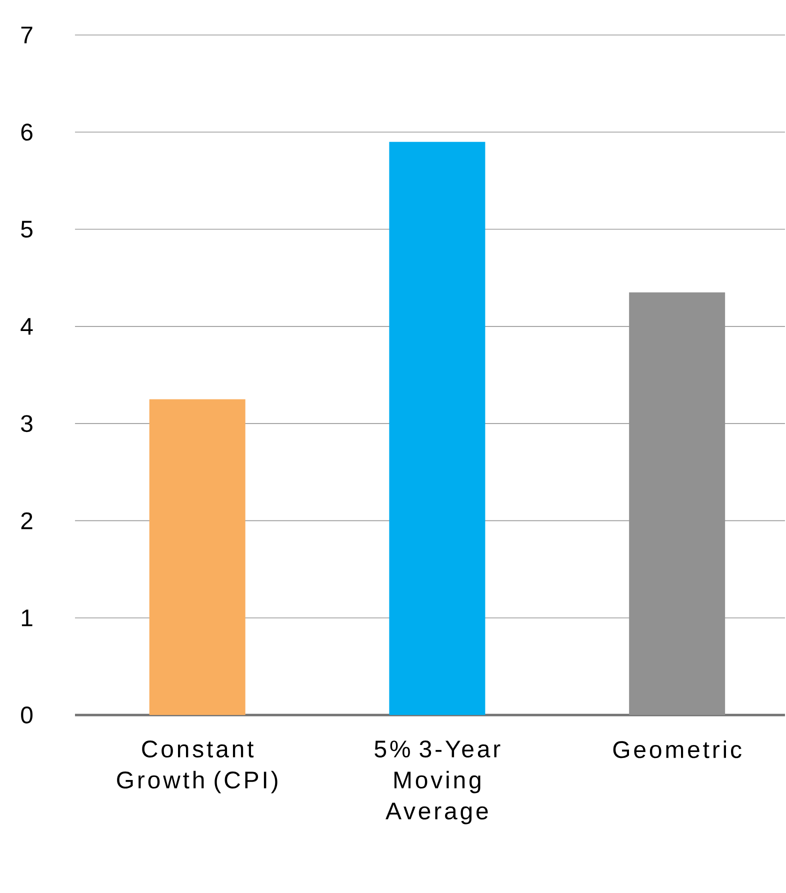  I want to click on y-tick-label: 1, so click(27, 618).